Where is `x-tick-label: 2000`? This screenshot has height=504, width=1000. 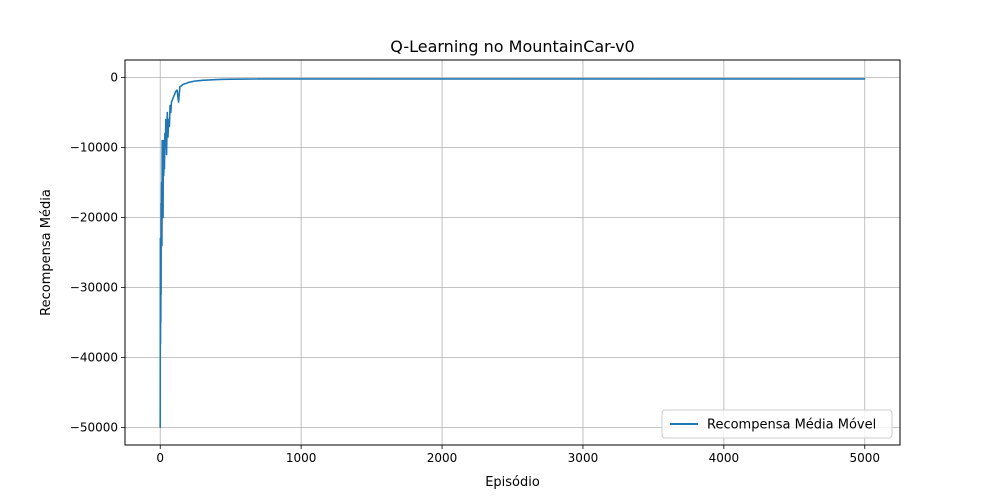
x-tick-label: 2000 is located at coordinates (442, 458).